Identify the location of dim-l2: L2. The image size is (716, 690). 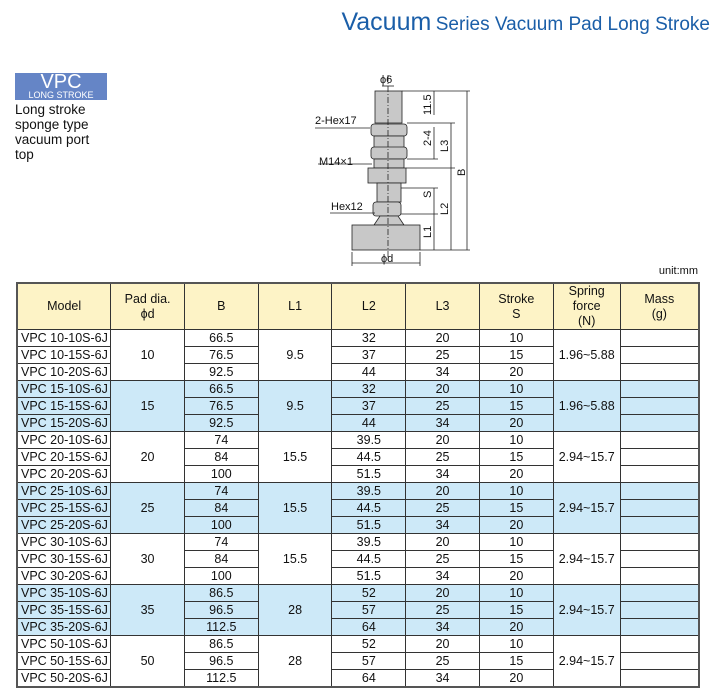
(445, 209).